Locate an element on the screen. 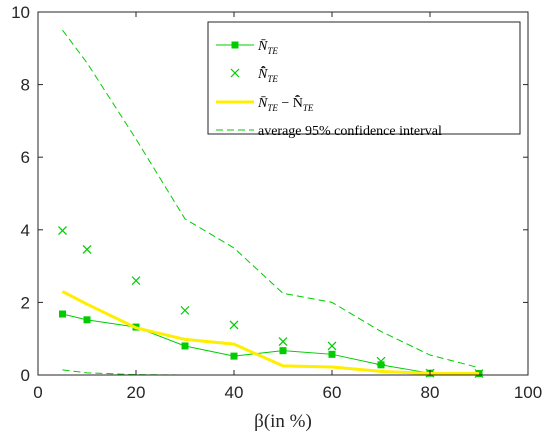  y-tick-label: 2 is located at coordinates (25, 302).